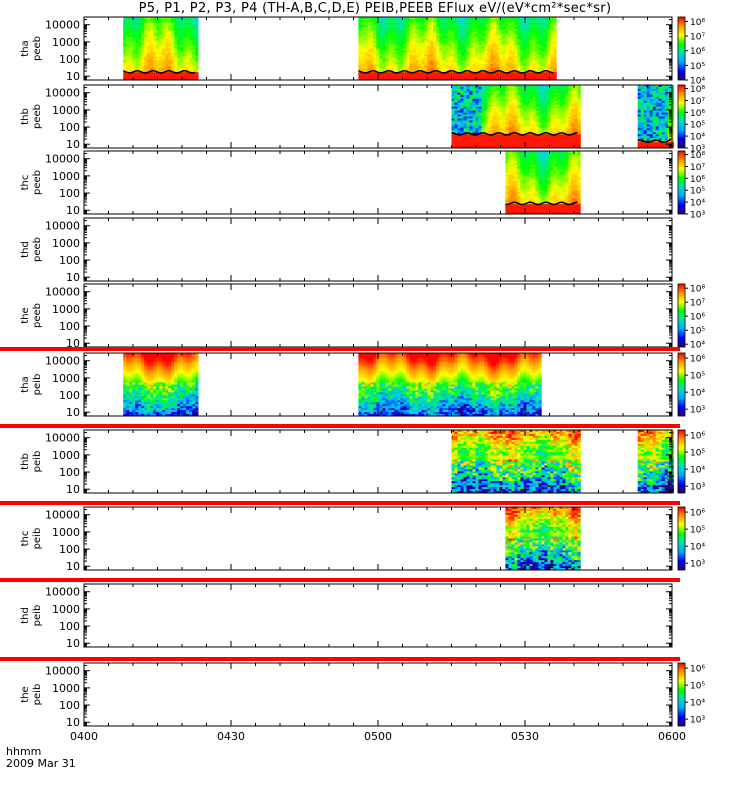  I want to click on panel-thc-peib: 10 100 1000 10000 thc peib 10³ 10⁴ 10⁵ 10⁶, so click(352, 537).